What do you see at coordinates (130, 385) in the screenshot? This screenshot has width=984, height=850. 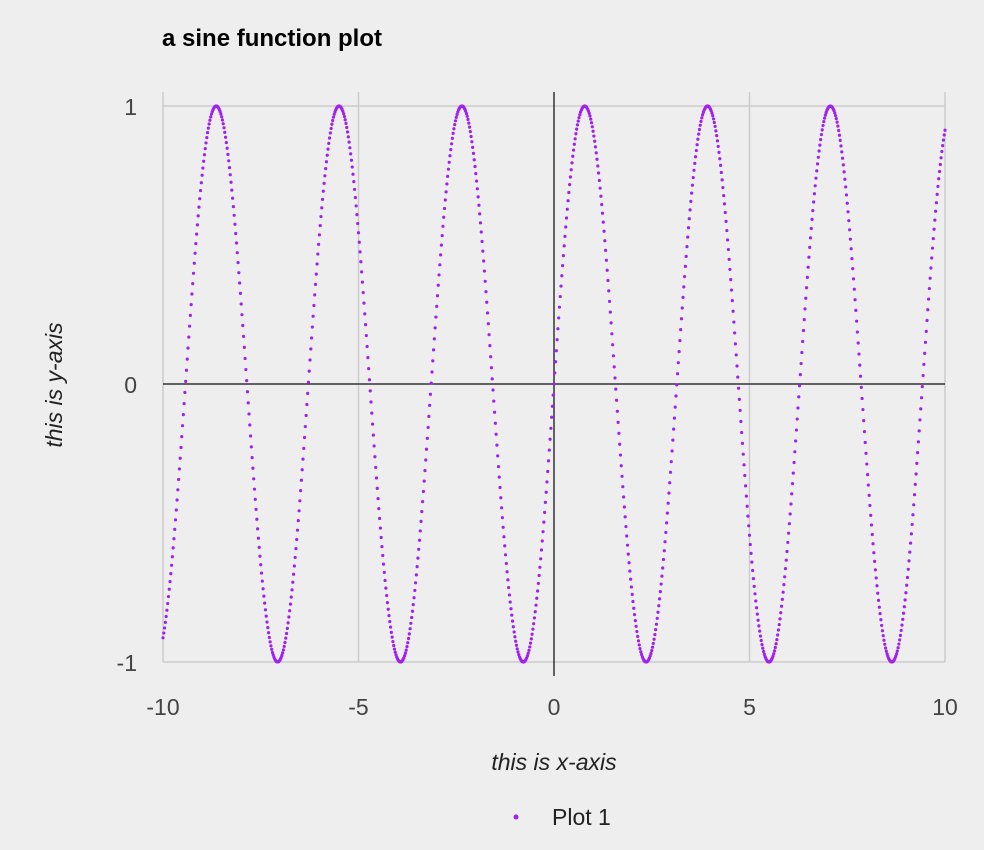 I see `y-tick-label: 0` at bounding box center [130, 385].